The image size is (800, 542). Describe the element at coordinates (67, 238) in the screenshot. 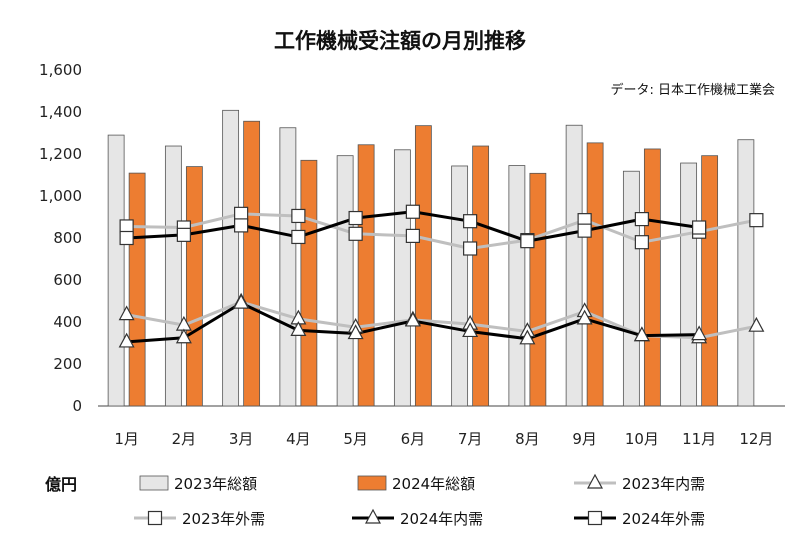

I see `y-tick-label: 800` at that location.